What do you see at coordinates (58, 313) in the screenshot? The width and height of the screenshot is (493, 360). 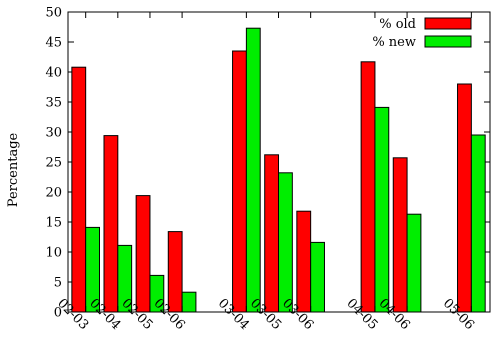 I see `y-tick-label: 0` at bounding box center [58, 313].